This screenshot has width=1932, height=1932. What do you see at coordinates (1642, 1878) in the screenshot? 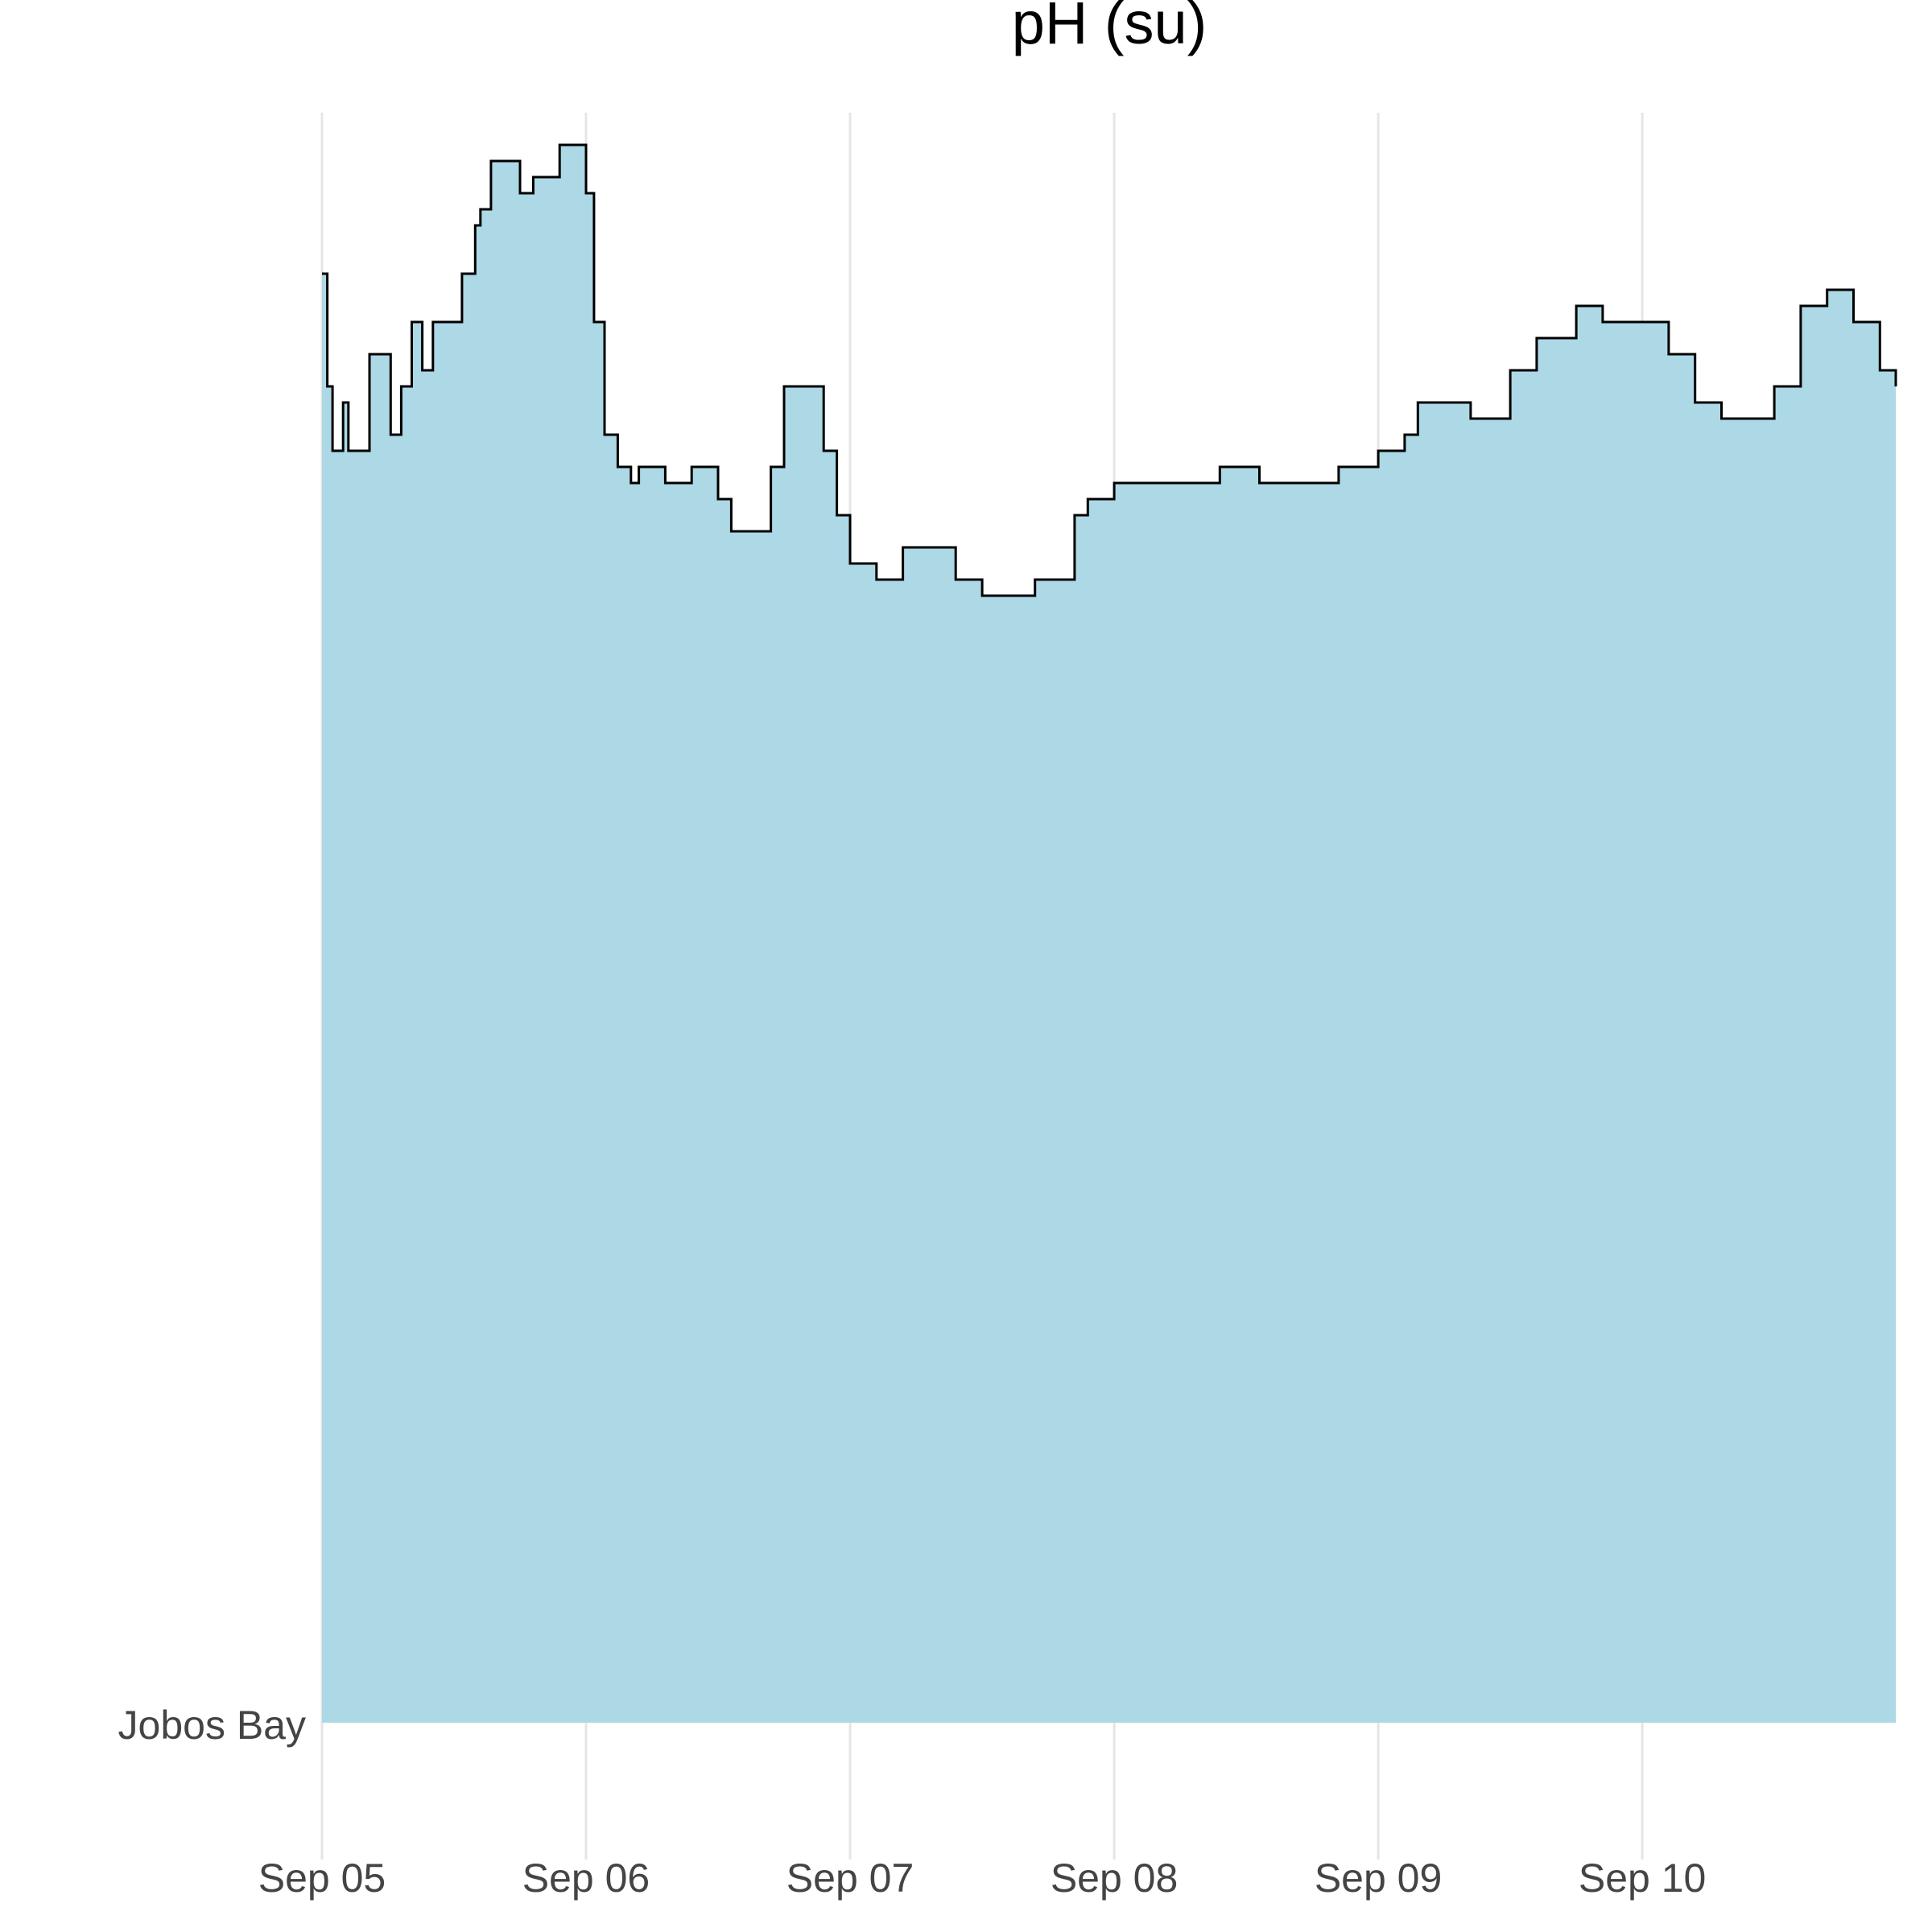
I see `x-tick-label: Sep 10` at bounding box center [1642, 1878].